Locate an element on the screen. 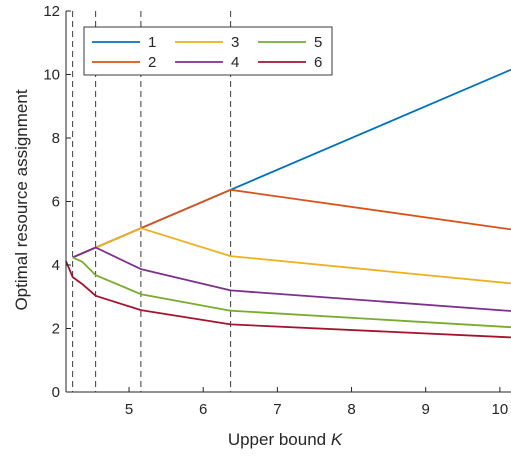 This screenshot has height=457, width=511. legend-label-1: 1 is located at coordinates (152, 42).